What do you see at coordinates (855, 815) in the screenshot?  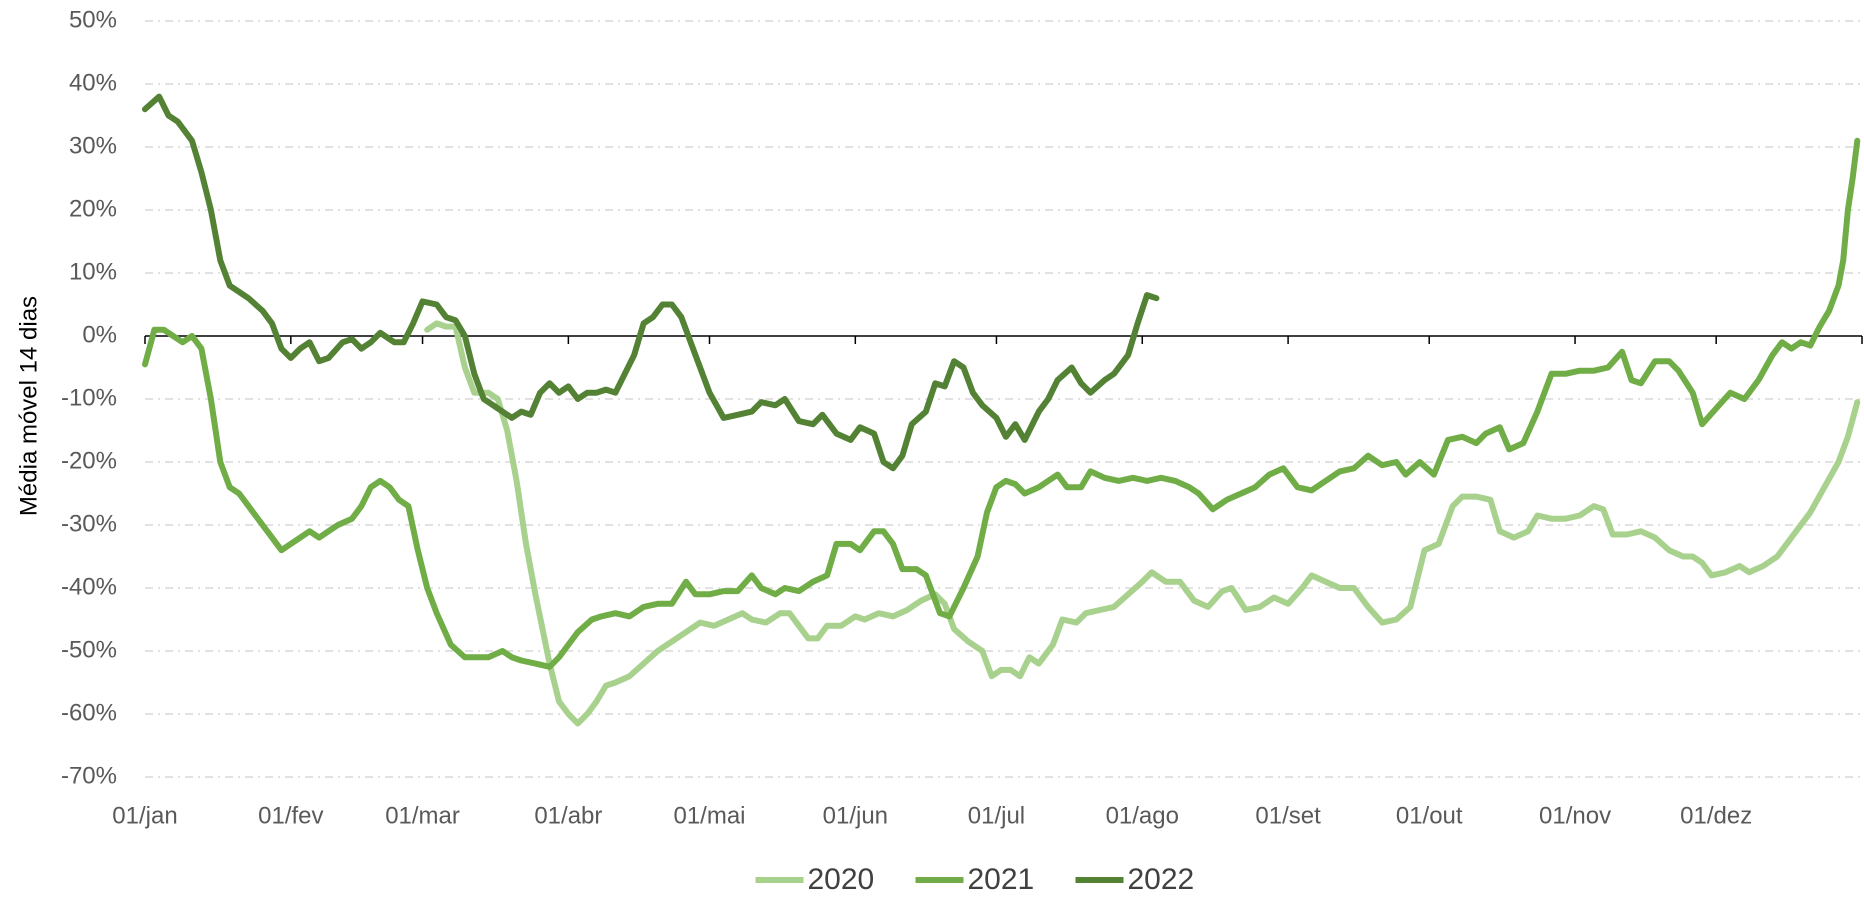 I see `x-tick-label: 01/jun` at bounding box center [855, 815].